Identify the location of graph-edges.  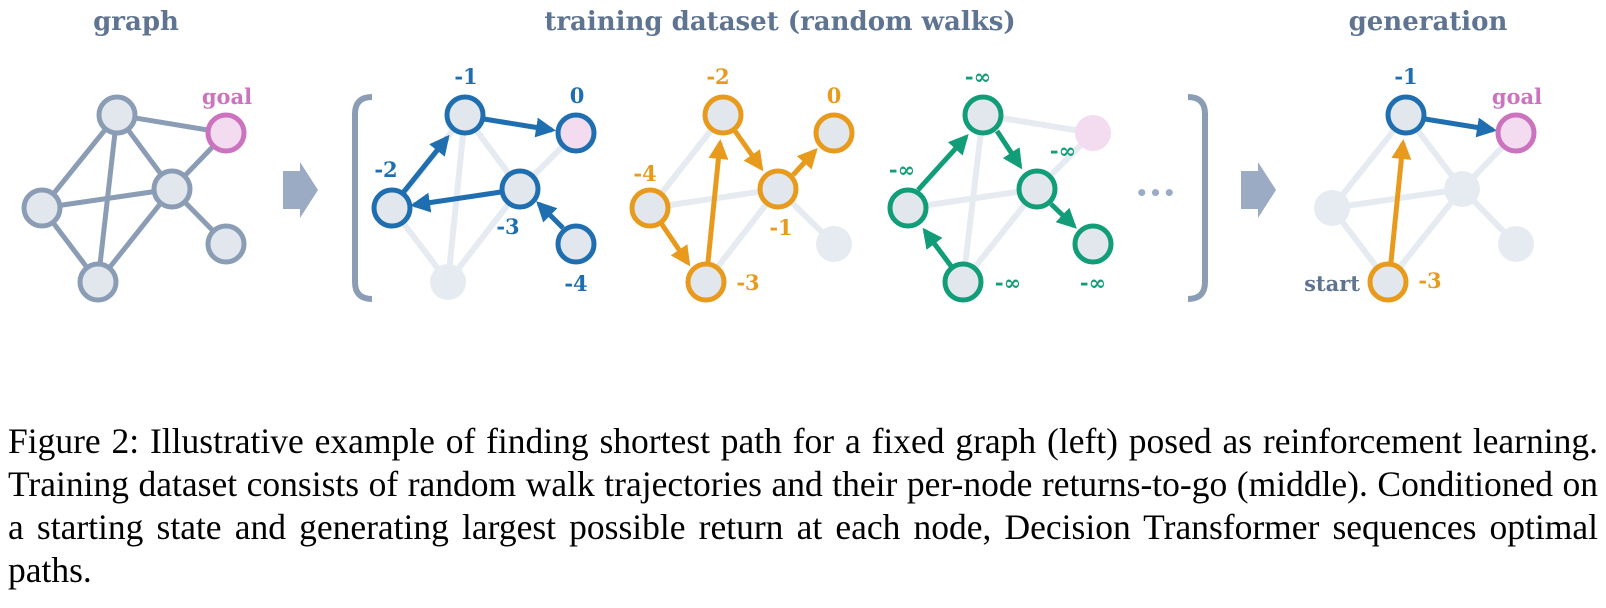
(134, 198).